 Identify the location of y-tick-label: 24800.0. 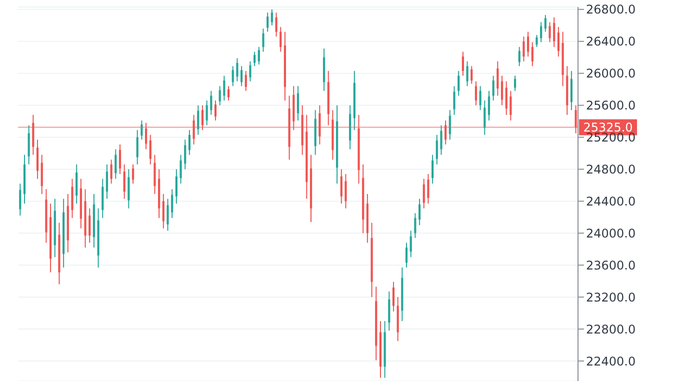
(611, 169).